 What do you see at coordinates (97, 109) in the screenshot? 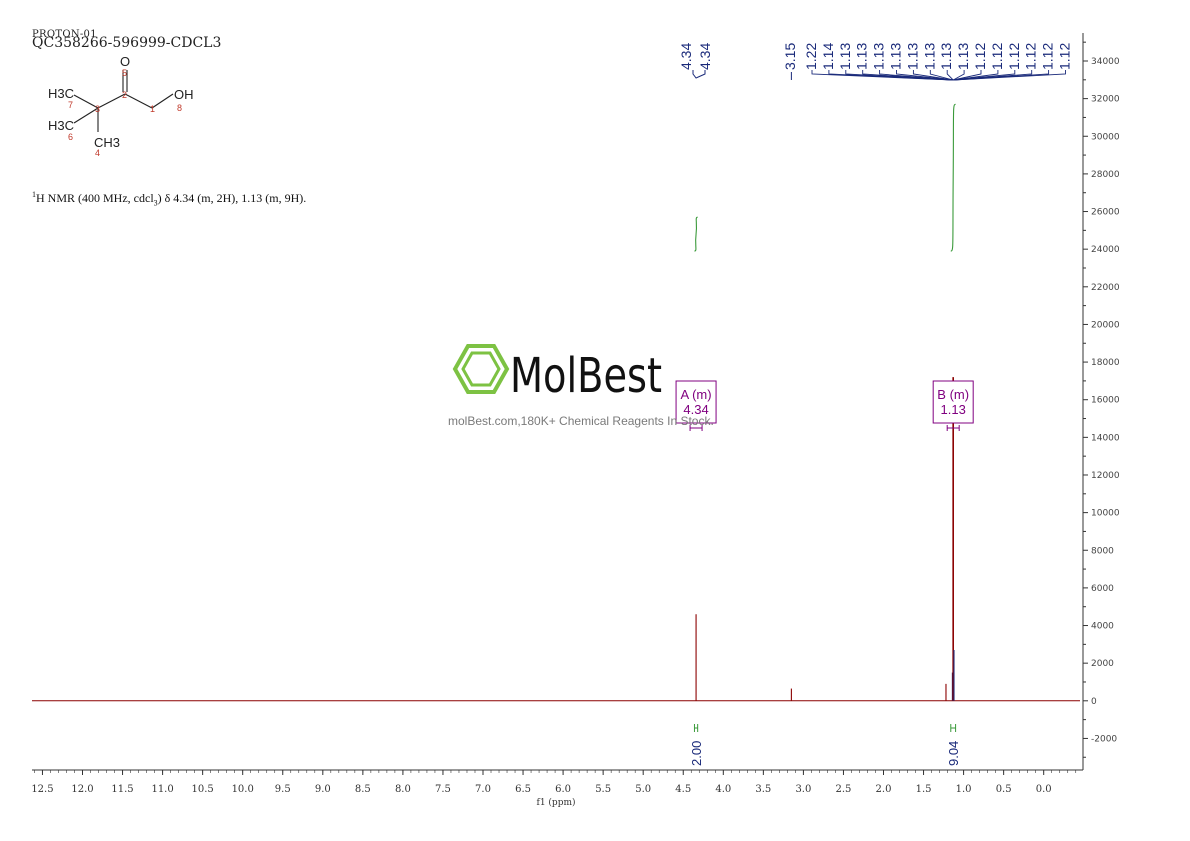
I see `atom-num-3: 3` at bounding box center [97, 109].